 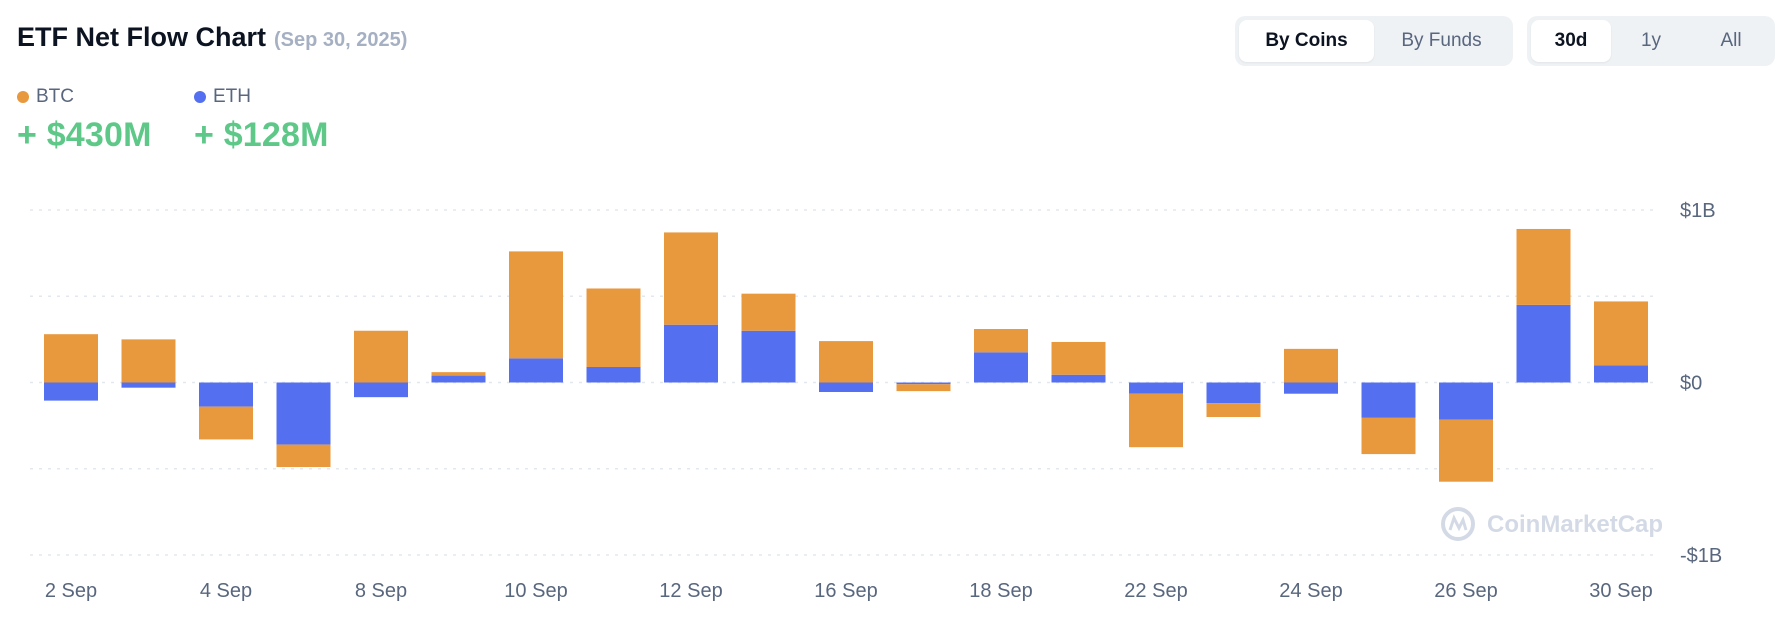 What do you see at coordinates (1155, 591) in the screenshot?
I see `x-tick-label: 22 Sep` at bounding box center [1155, 591].